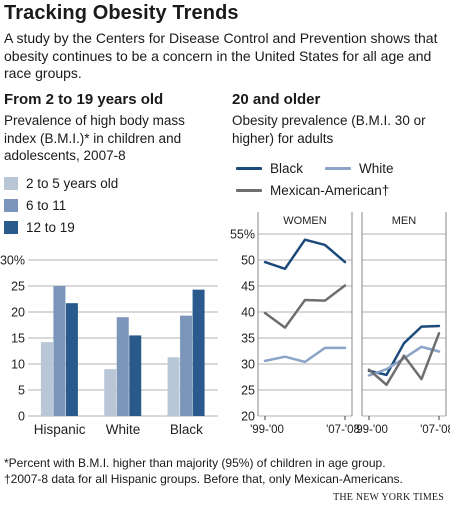 The height and width of the screenshot is (506, 450). I want to click on legend-label-mexican-american: Mexican-American†, so click(330, 190).